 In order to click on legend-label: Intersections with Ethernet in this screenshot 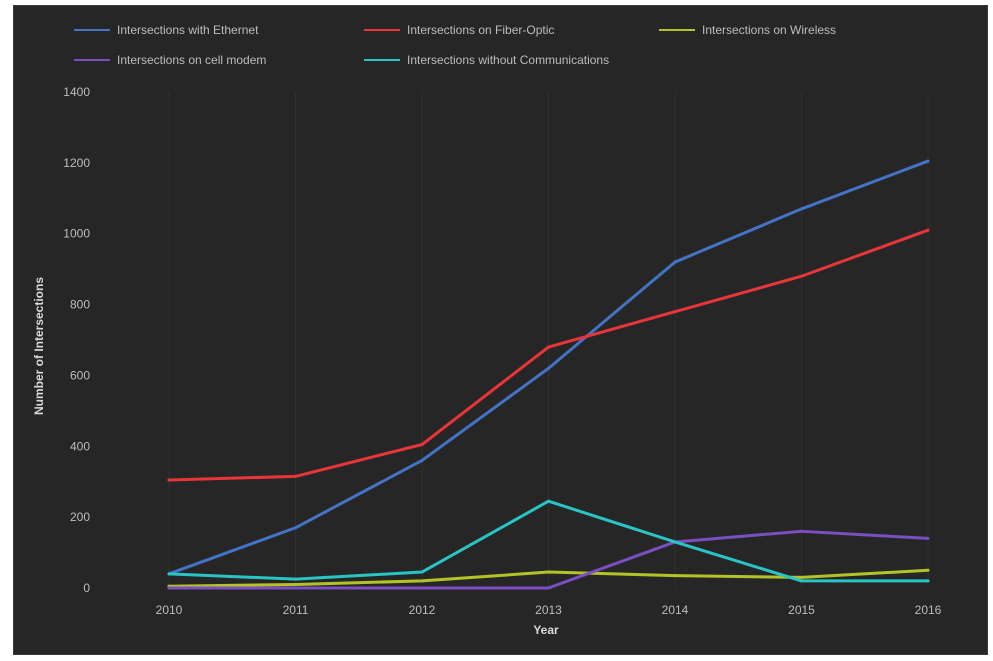, I will do `click(188, 30)`.